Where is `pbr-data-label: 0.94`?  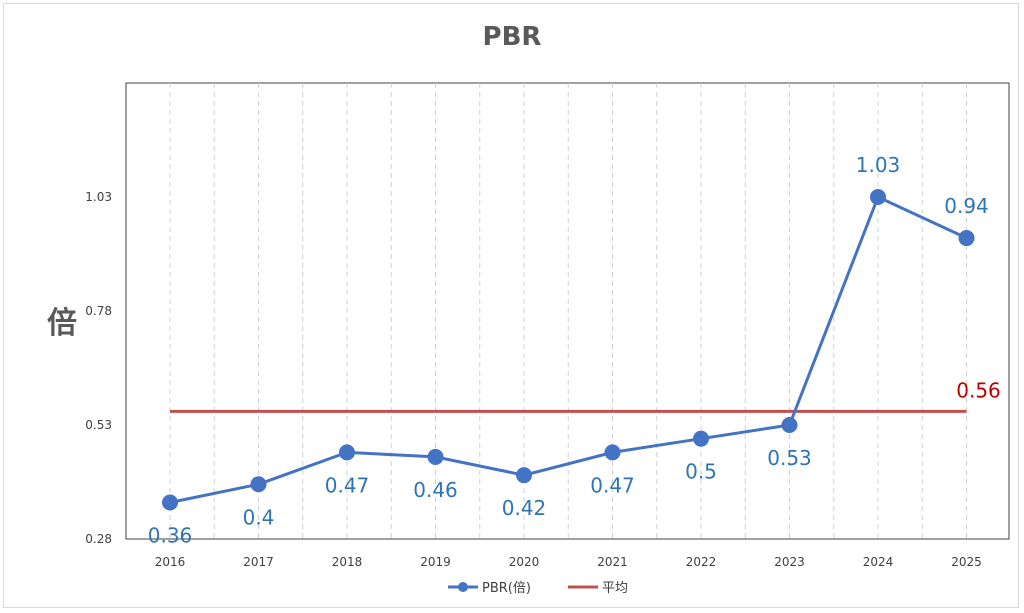
pbr-data-label: 0.94 is located at coordinates (966, 206).